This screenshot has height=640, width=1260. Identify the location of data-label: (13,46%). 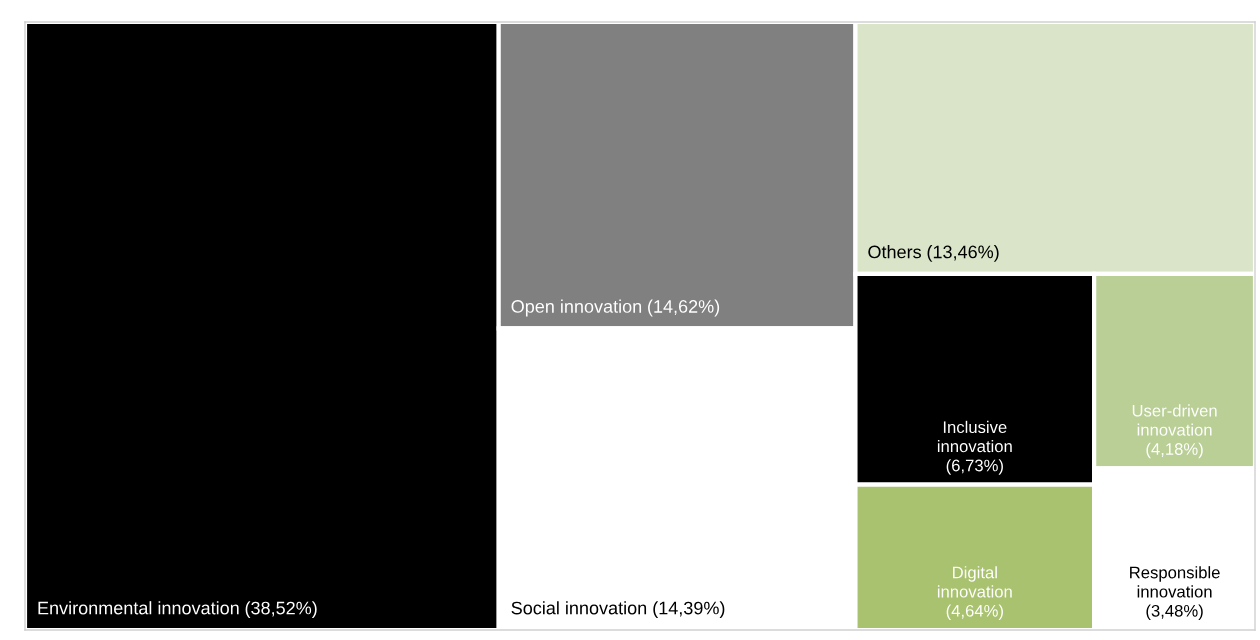
(963, 253).